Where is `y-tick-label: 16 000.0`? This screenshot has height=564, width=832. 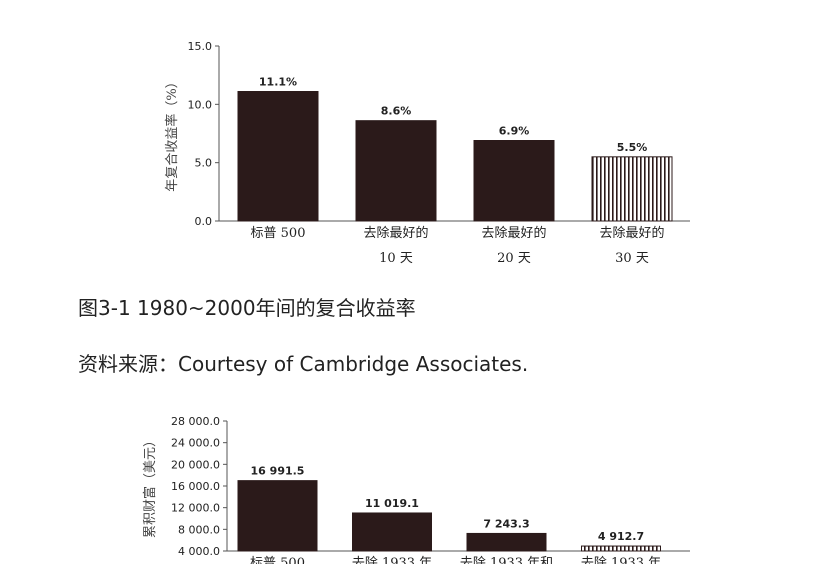
y-tick-label: 16 000.0 is located at coordinates (195, 486).